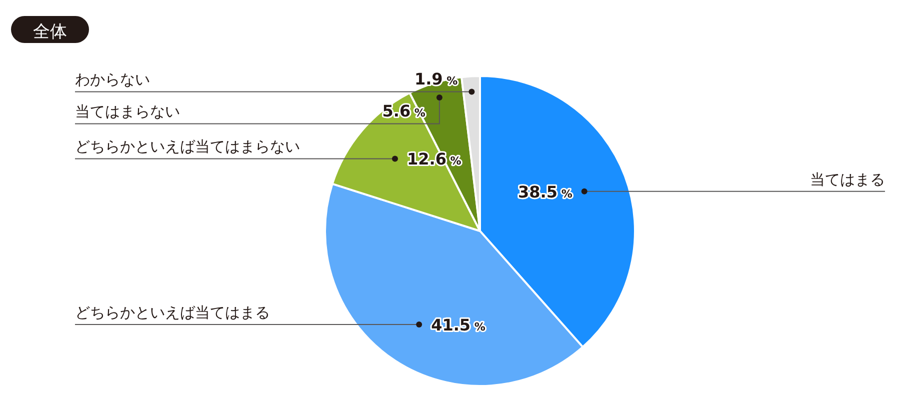  I want to click on slice-label: わからない, so click(112, 80).